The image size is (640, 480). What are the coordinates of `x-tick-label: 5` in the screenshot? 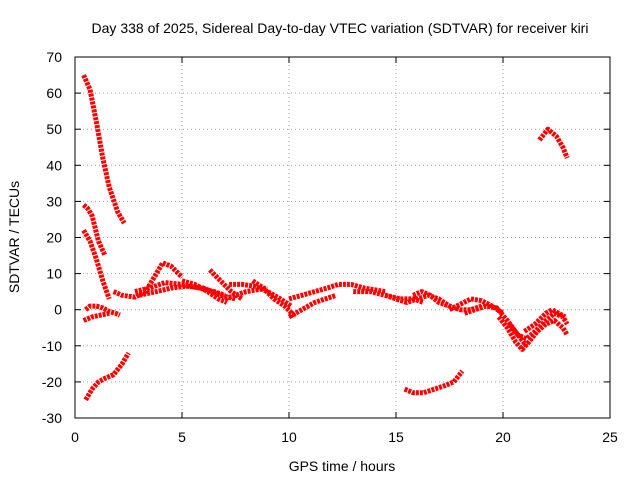 It's located at (182, 437).